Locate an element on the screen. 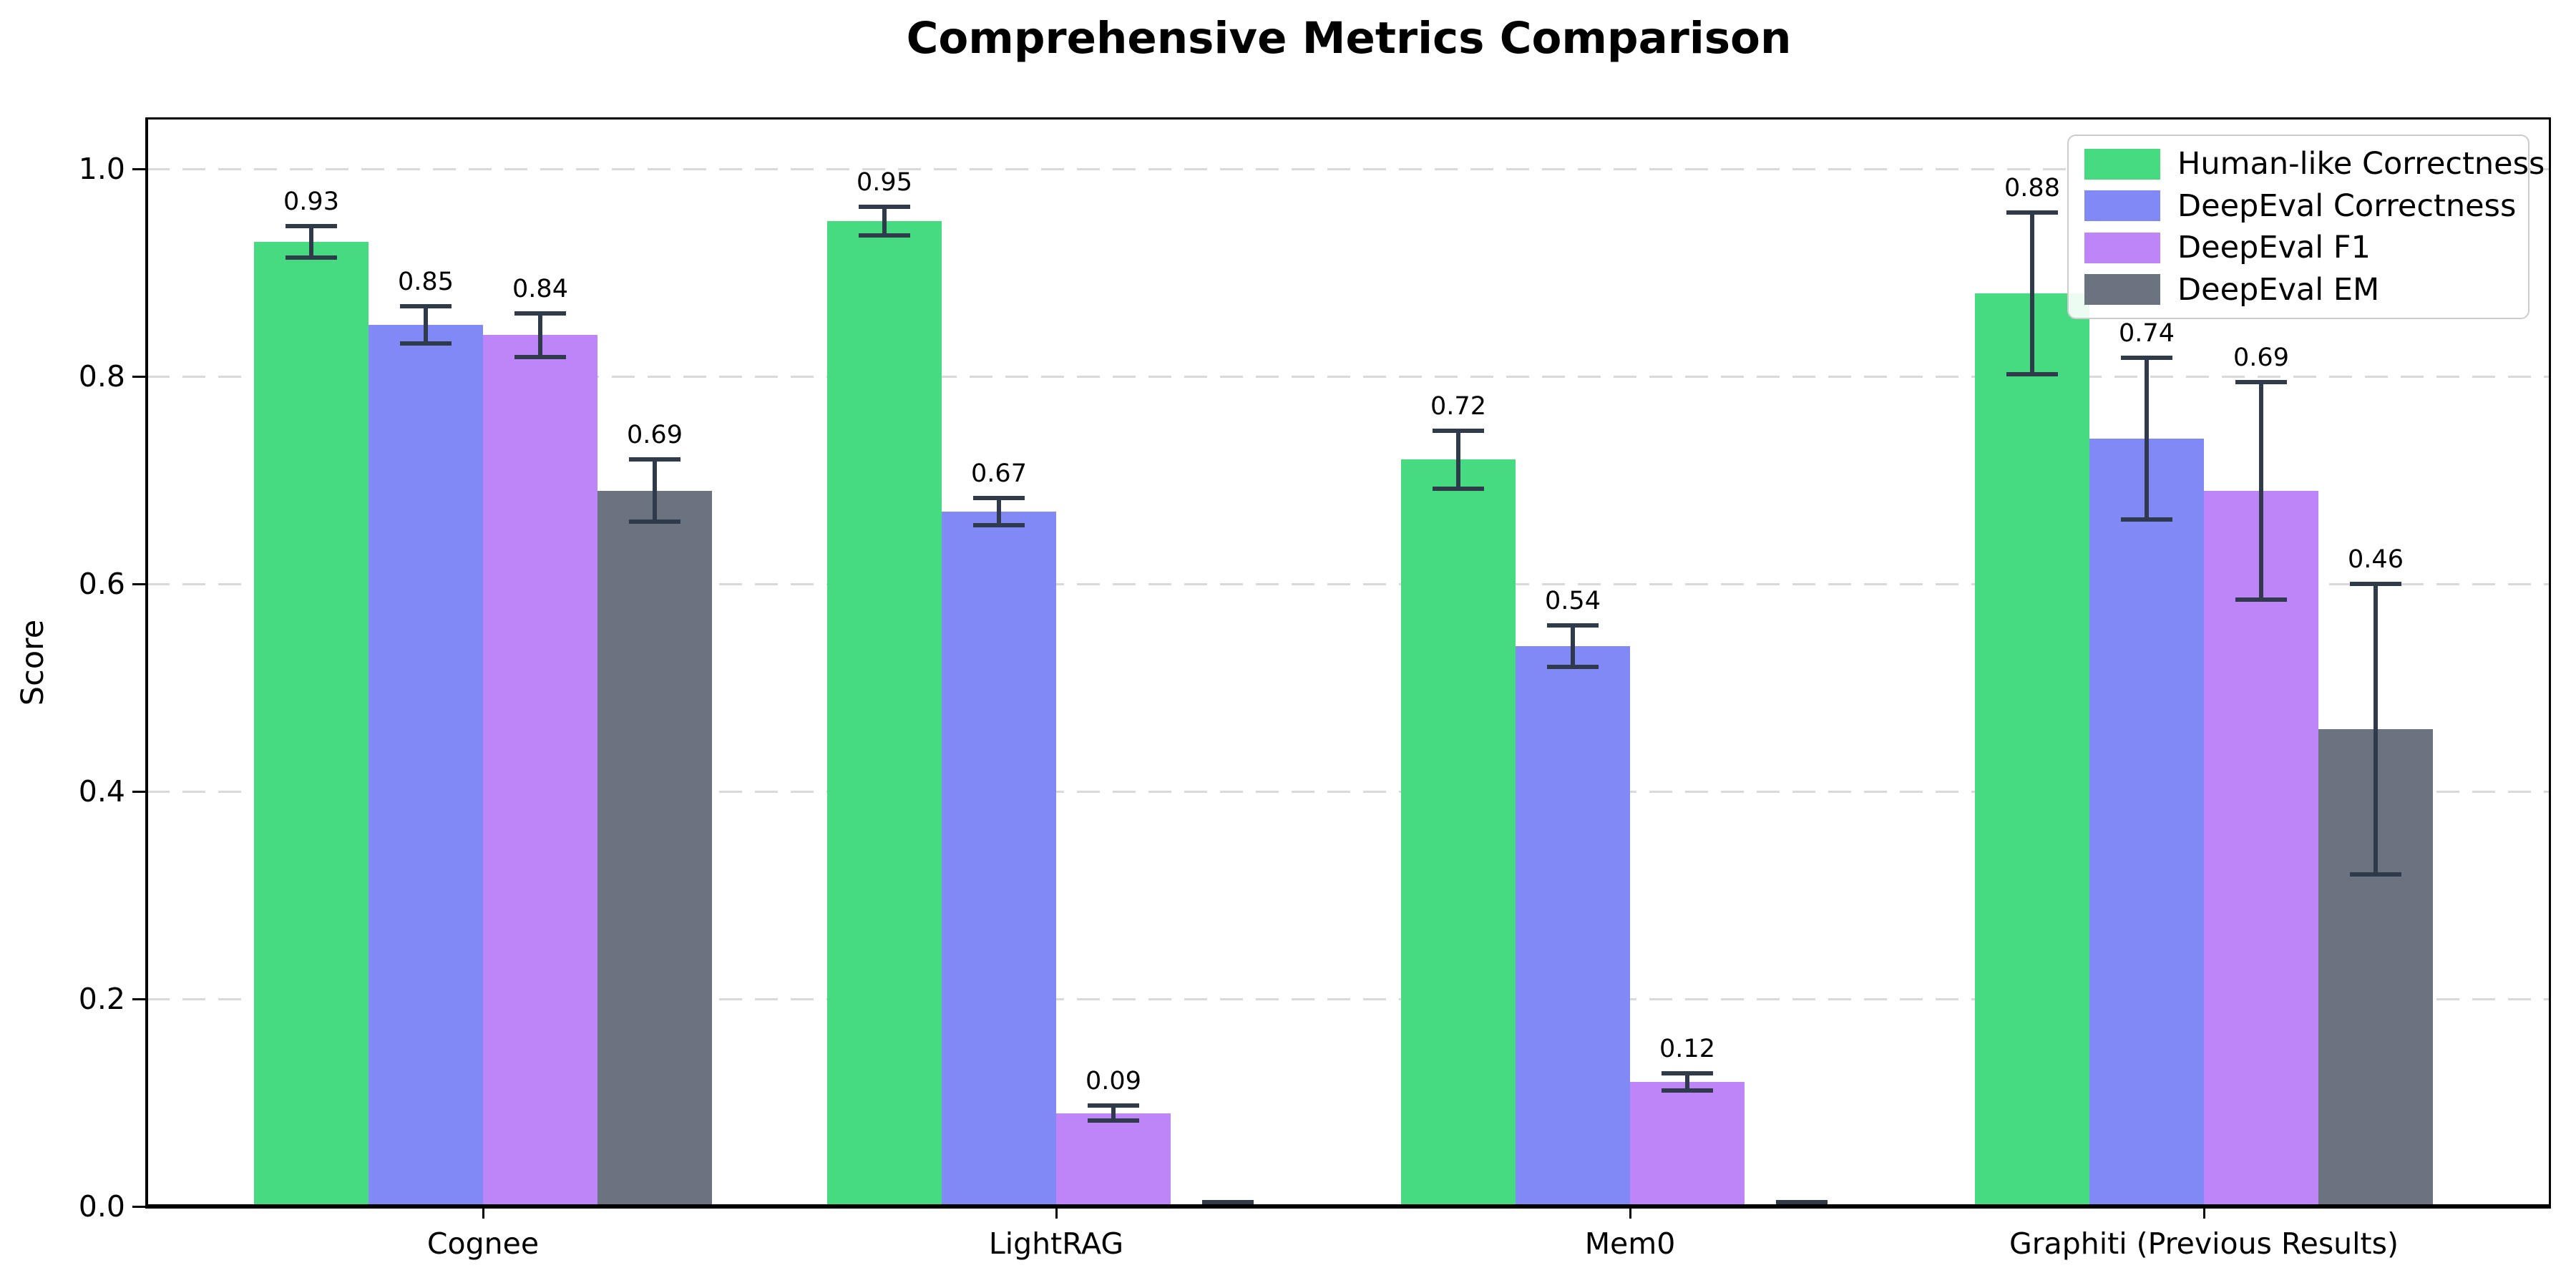 This screenshot has height=1288, width=2576. legend-item-label: DeepEval F1 is located at coordinates (2274, 248).